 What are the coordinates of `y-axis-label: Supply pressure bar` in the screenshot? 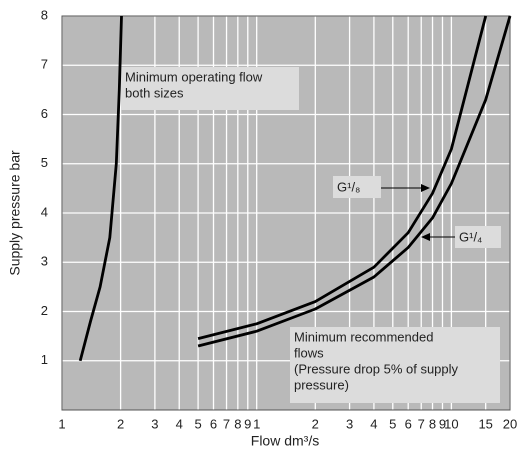 It's located at (15, 213).